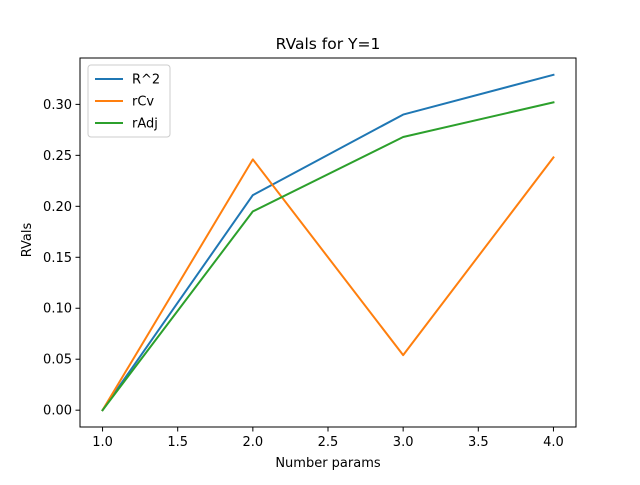 This screenshot has height=485, width=640. I want to click on y-tick-label: 0.25, so click(57, 156).